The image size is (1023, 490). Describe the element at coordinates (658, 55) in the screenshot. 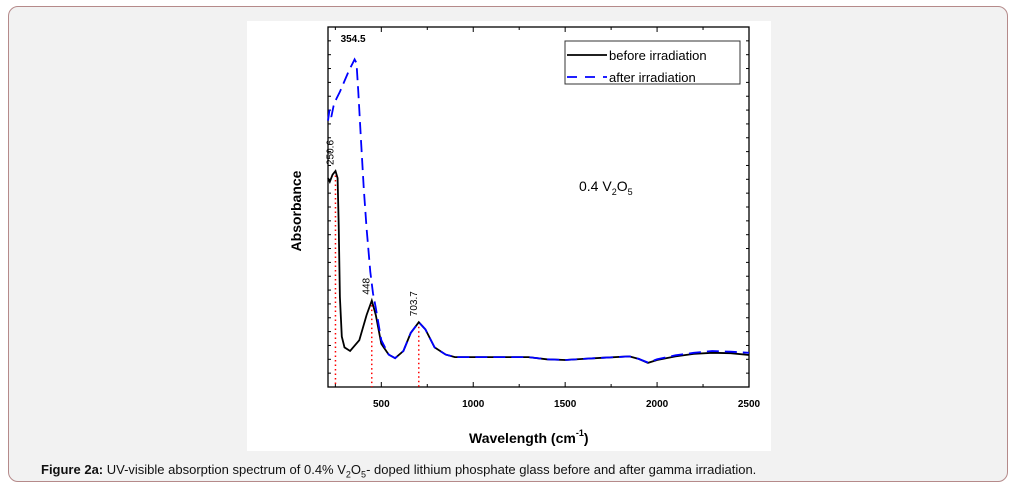

I see `legend-label-before: before irradiation` at that location.